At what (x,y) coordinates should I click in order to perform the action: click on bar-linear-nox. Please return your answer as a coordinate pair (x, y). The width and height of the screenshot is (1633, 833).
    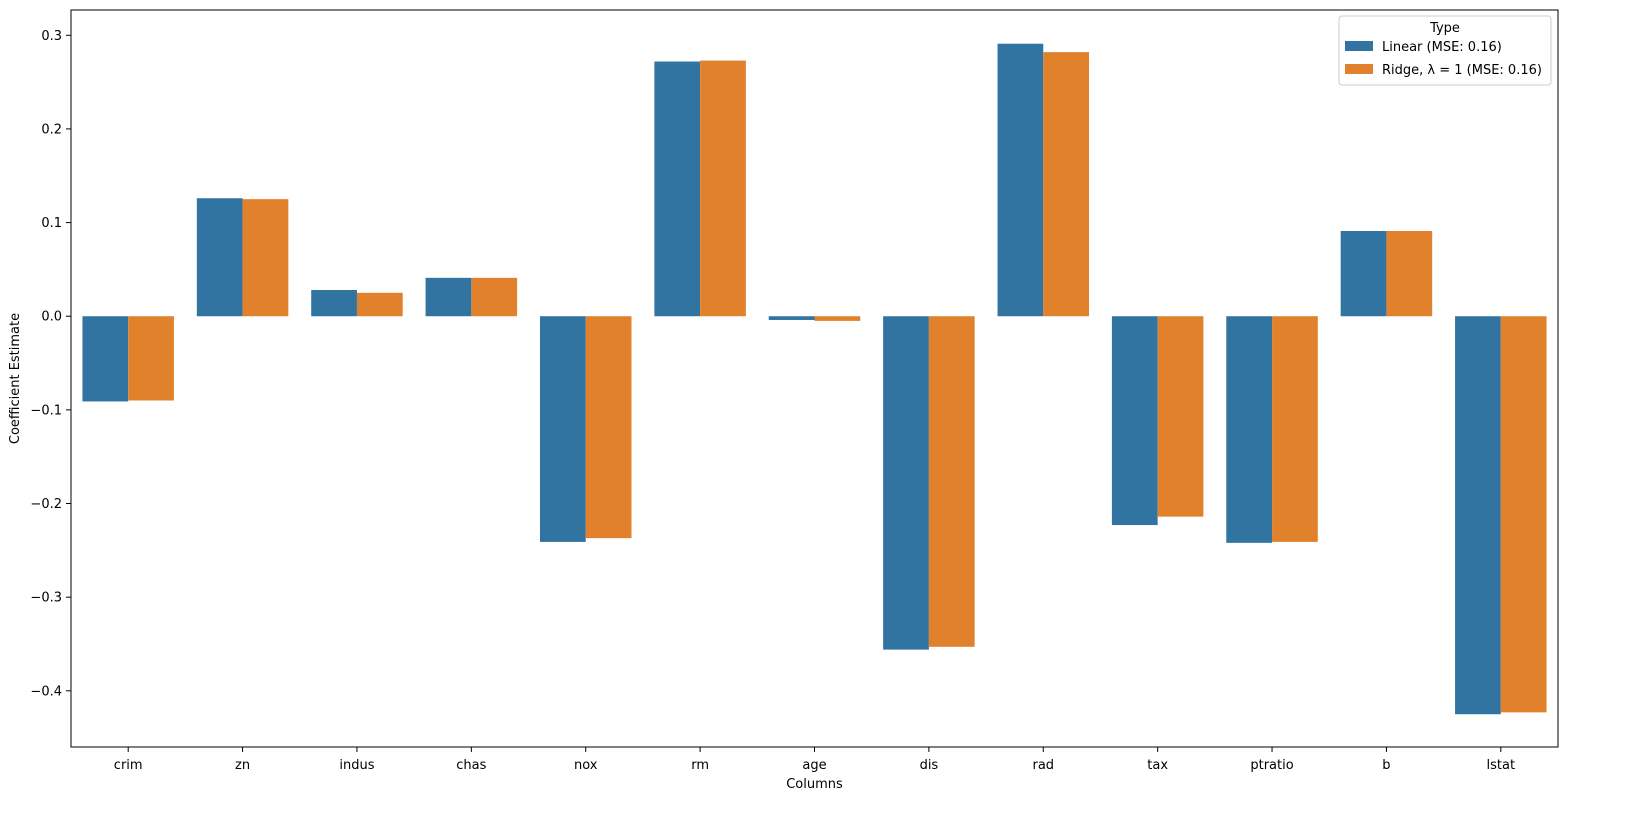
    Looking at the image, I should click on (562, 429).